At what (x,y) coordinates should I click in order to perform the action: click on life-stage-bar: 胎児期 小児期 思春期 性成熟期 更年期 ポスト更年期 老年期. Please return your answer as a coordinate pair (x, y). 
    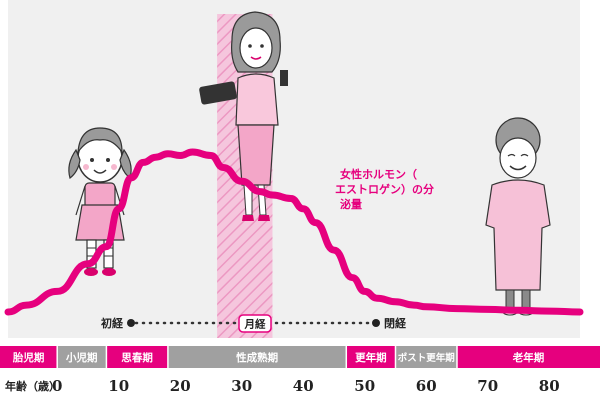
    Looking at the image, I should click on (300, 357).